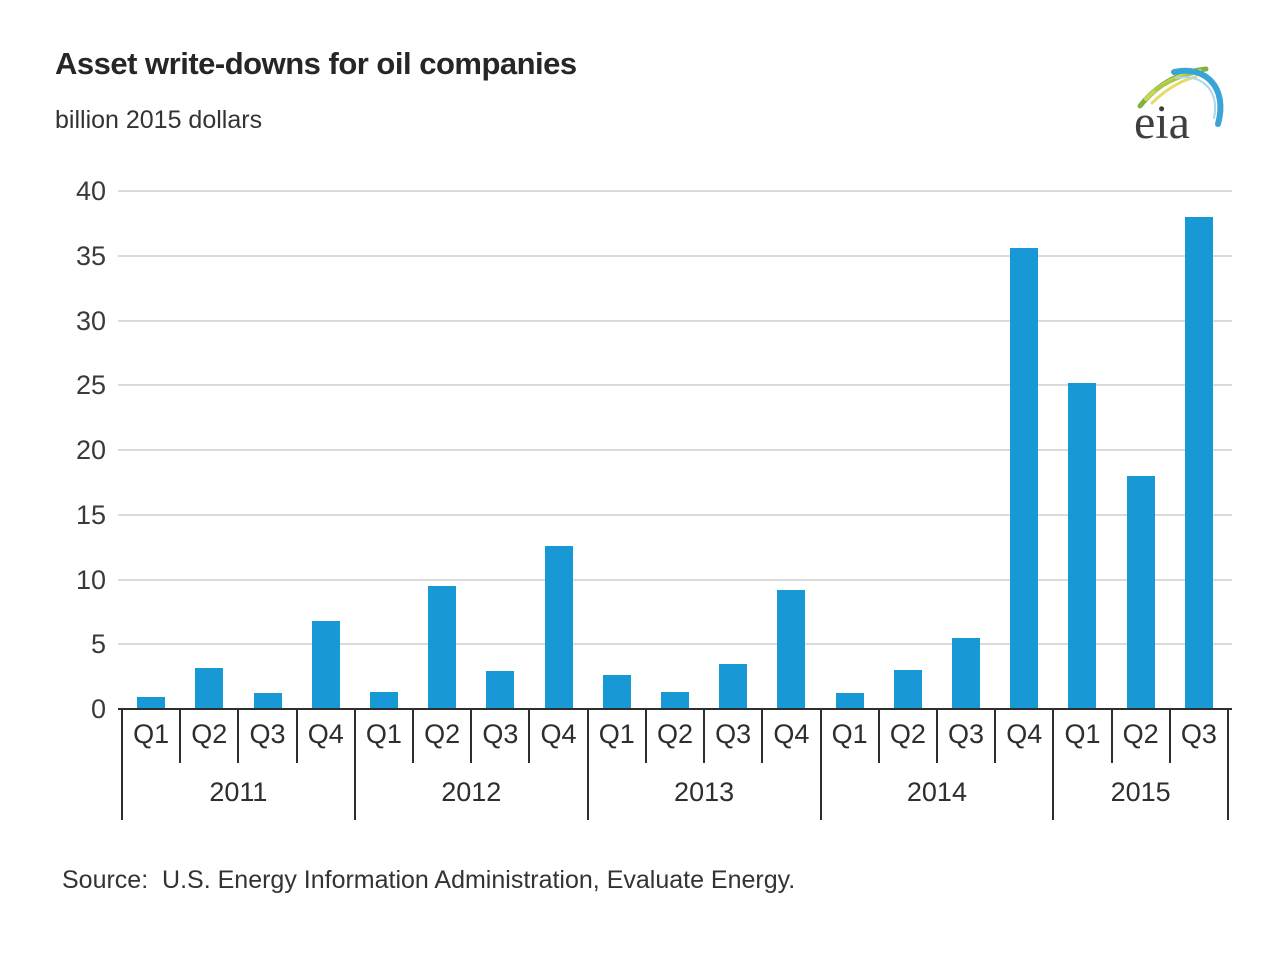 Image resolution: width=1280 pixels, height=960 pixels. Describe the element at coordinates (558, 627) in the screenshot. I see `bar-2012-Q4` at that location.